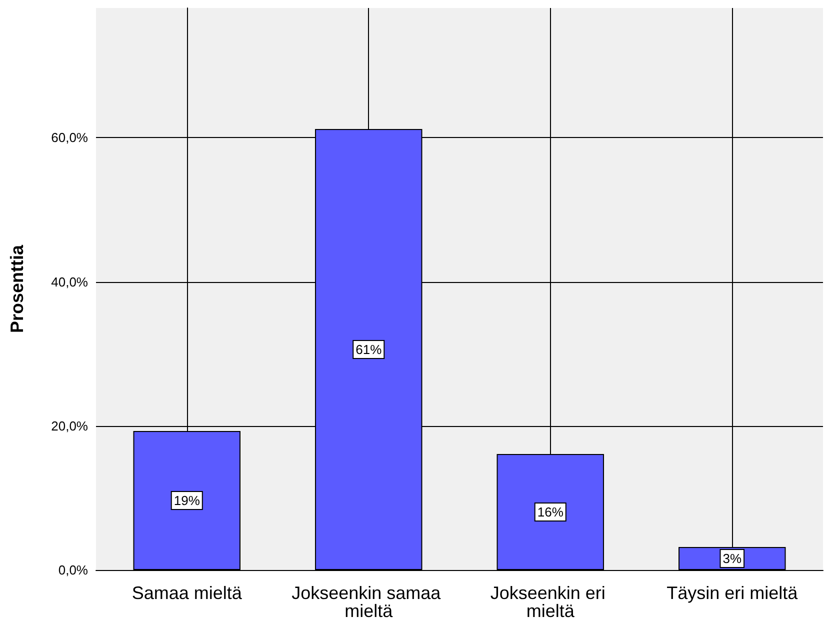 This screenshot has width=824, height=625. What do you see at coordinates (550, 602) in the screenshot?
I see `x-tick-label: Jokseenkin eri mieltä` at bounding box center [550, 602].